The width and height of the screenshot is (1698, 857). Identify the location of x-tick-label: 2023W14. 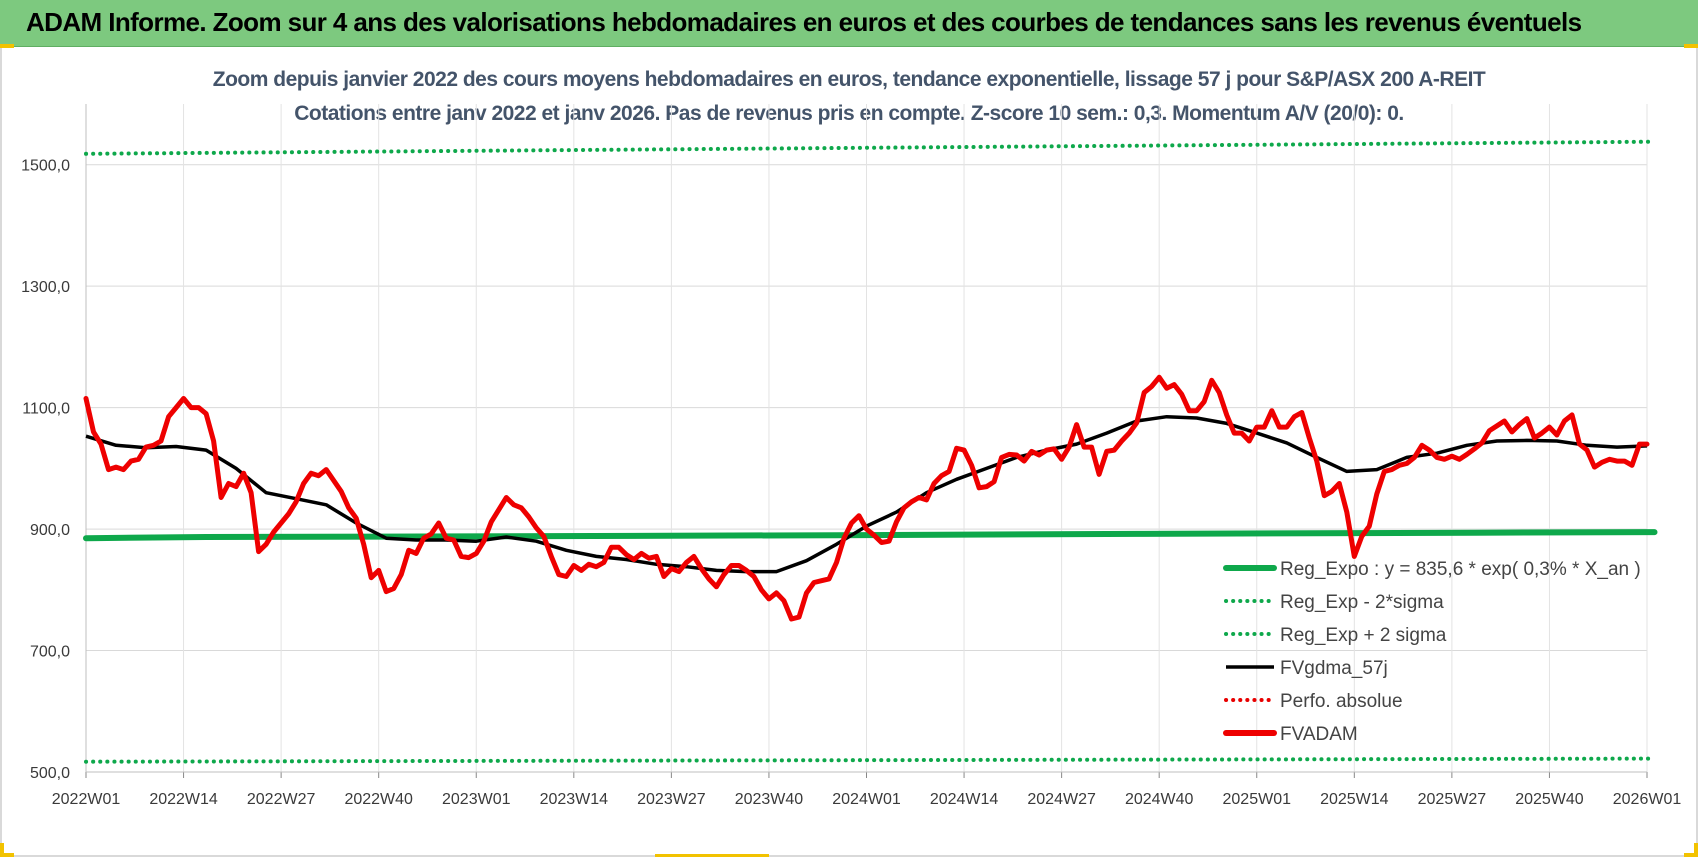
(574, 799).